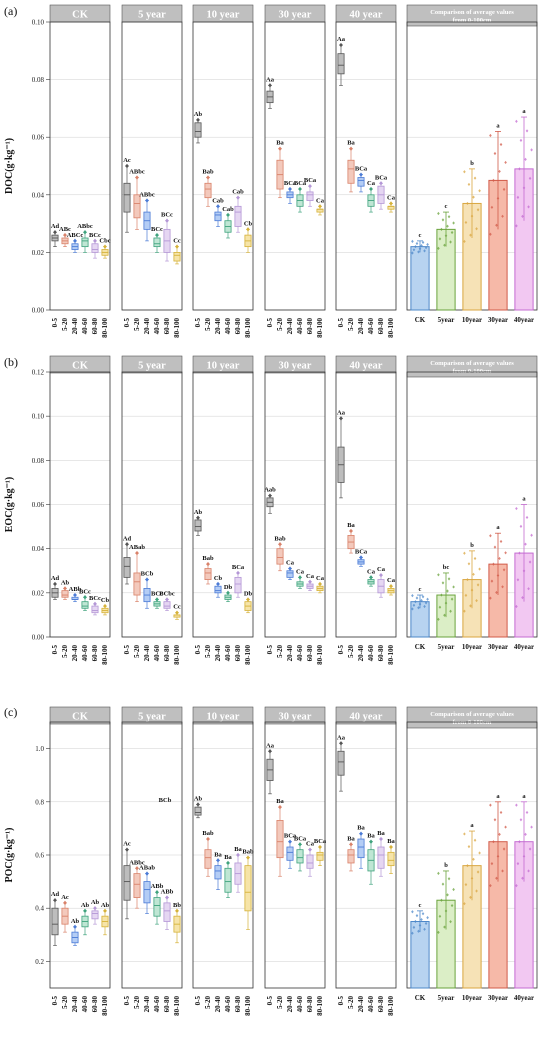 Image resolution: width=550 pixels, height=1060 pixels. I want to click on depth-tick-label: 80-100, so click(105, 1006).